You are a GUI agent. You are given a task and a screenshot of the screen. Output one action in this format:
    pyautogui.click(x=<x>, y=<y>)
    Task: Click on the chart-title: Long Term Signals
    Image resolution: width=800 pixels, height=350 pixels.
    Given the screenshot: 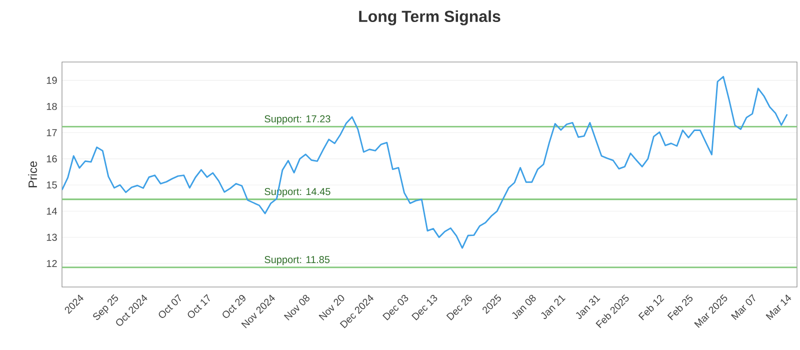 What is the action you would take?
    pyautogui.click(x=429, y=18)
    